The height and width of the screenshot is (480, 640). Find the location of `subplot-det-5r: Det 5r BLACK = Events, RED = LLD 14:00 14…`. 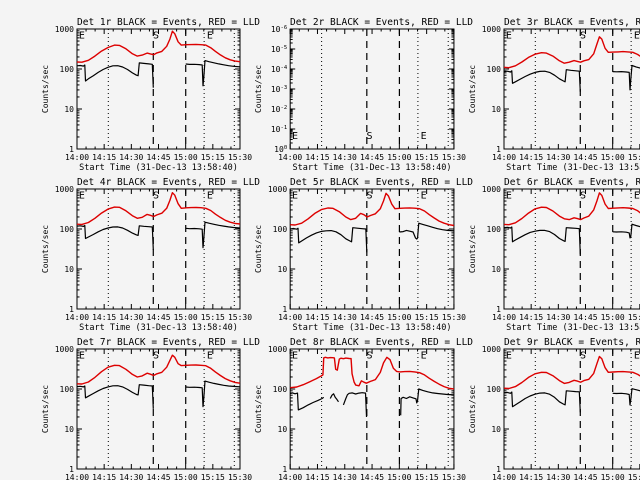

subplot-det-5r: Det 5r BLACK = Events, RED = LLD 14:00 14… is located at coordinates (363, 256).